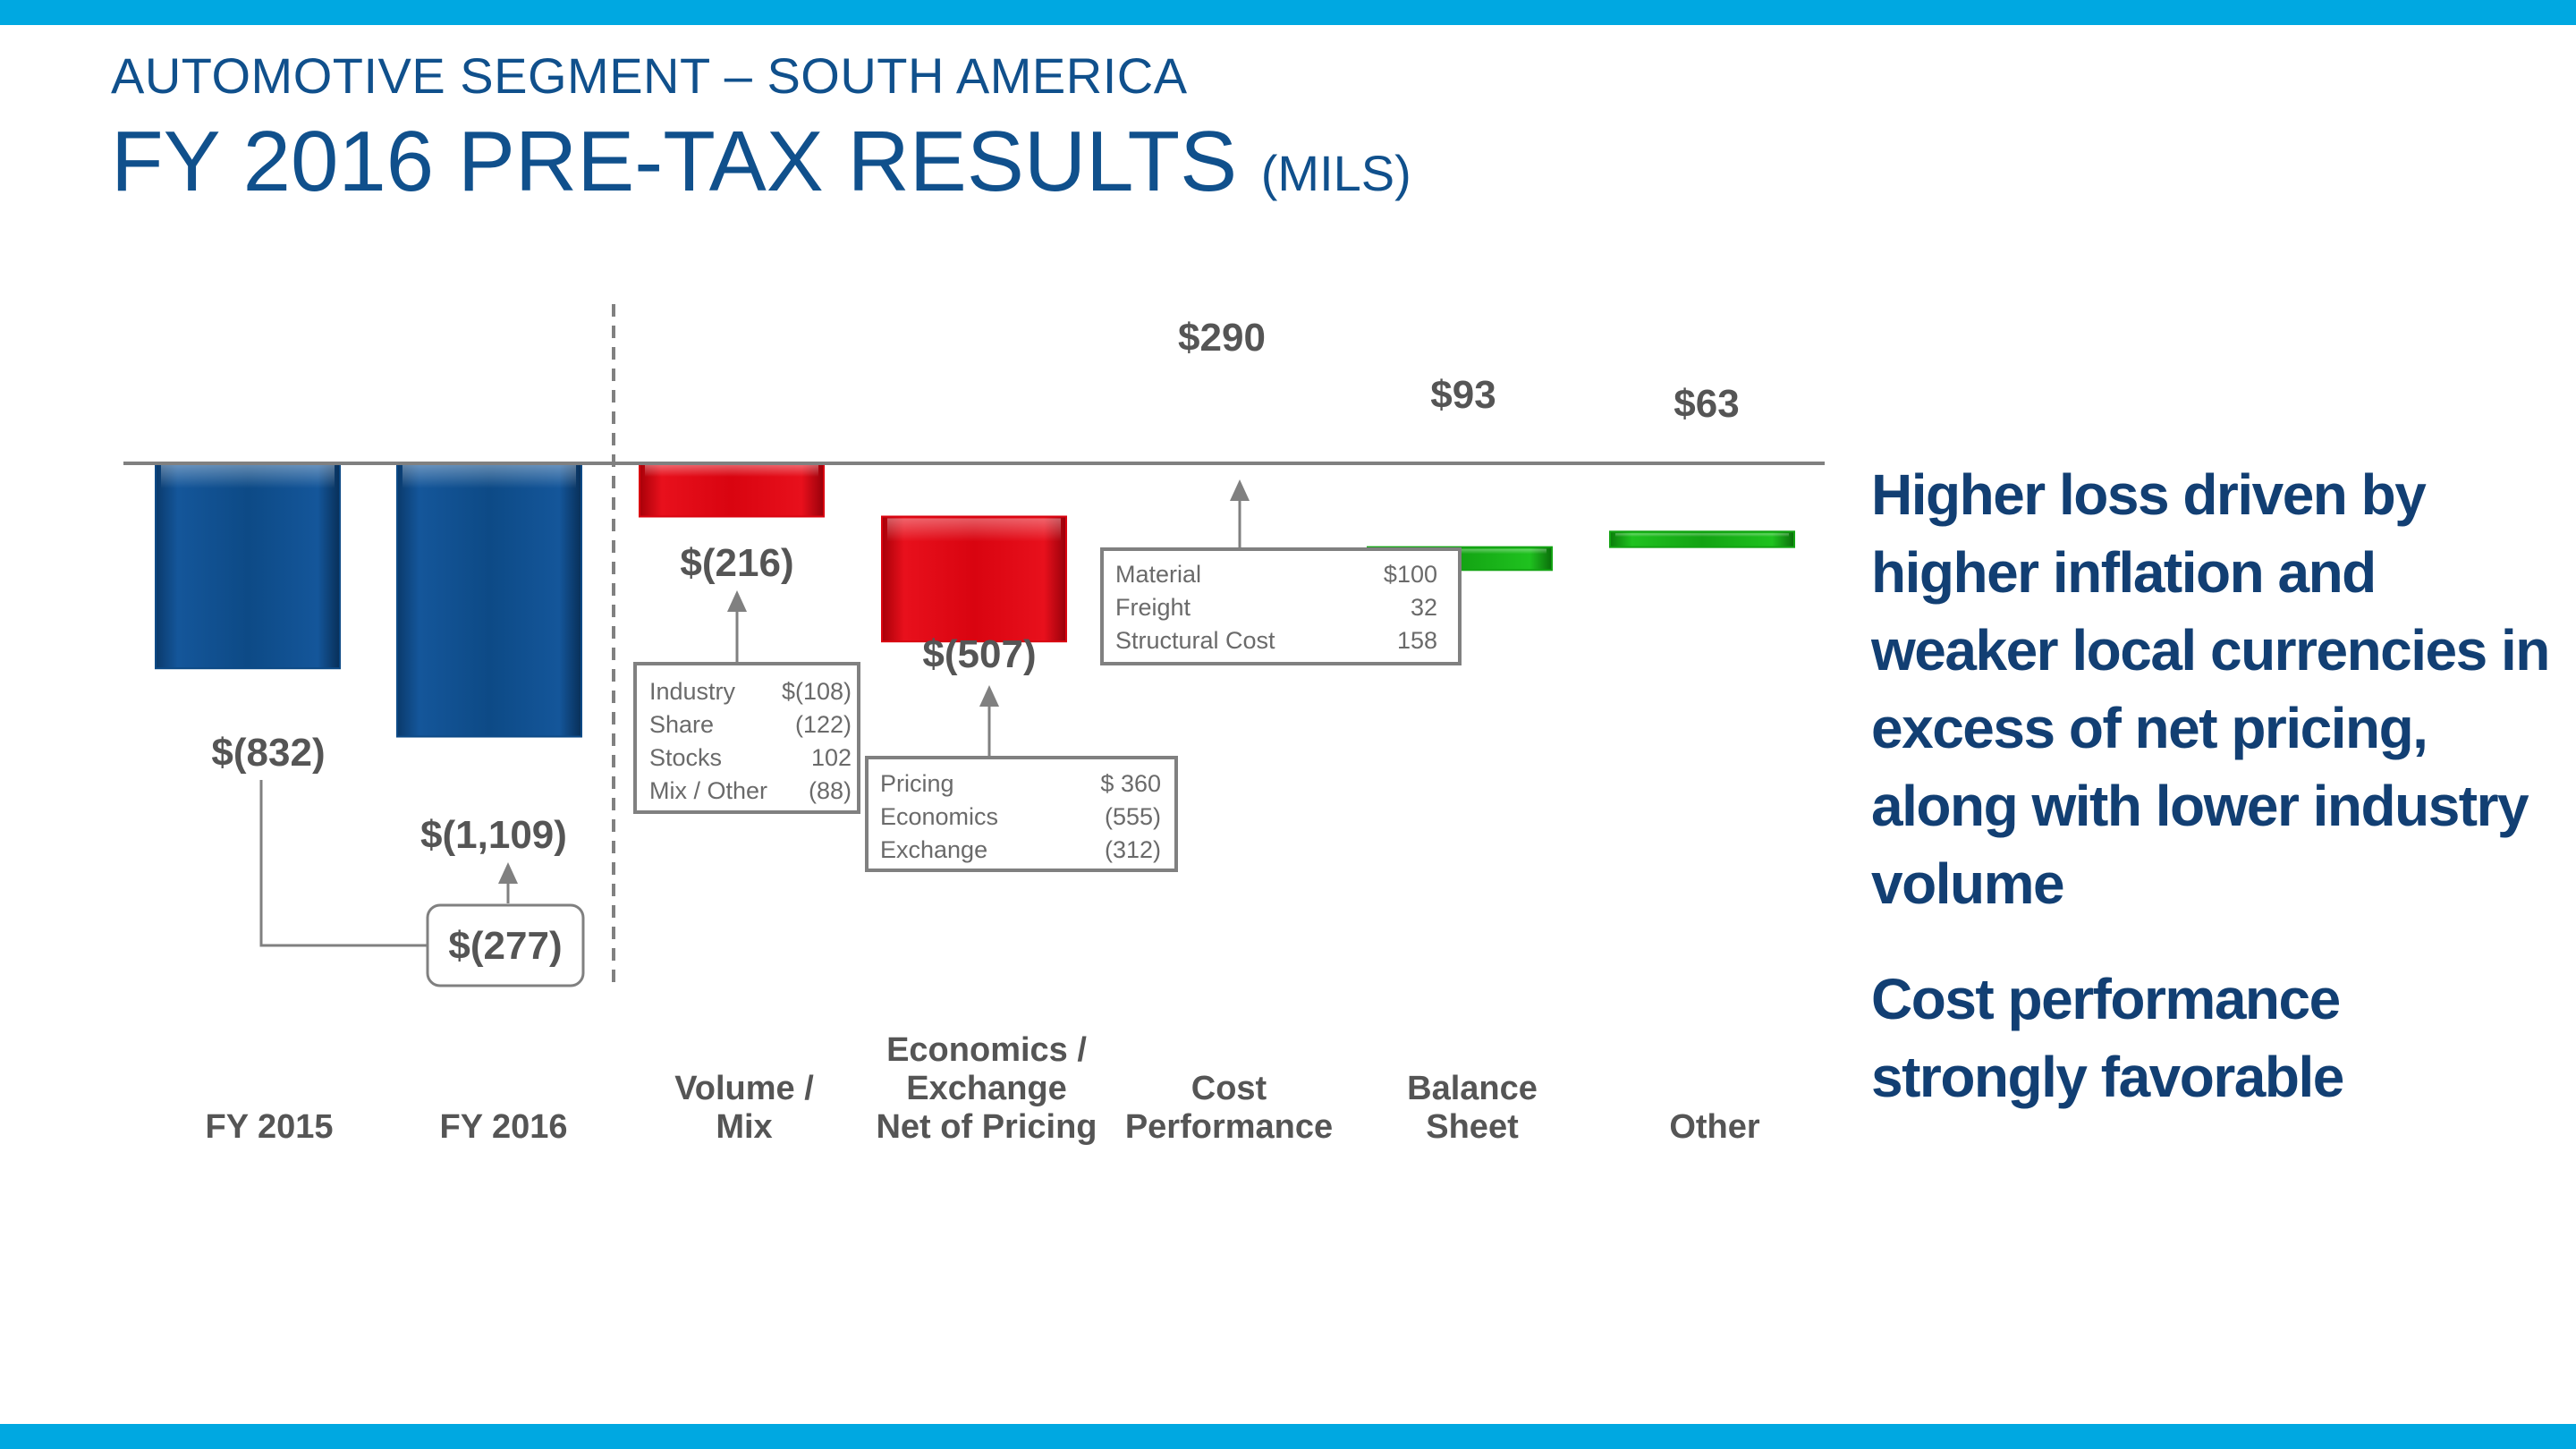 This screenshot has width=2576, height=1449. I want to click on category-label-cost-performance-line-1: Cost, so click(1229, 1088).